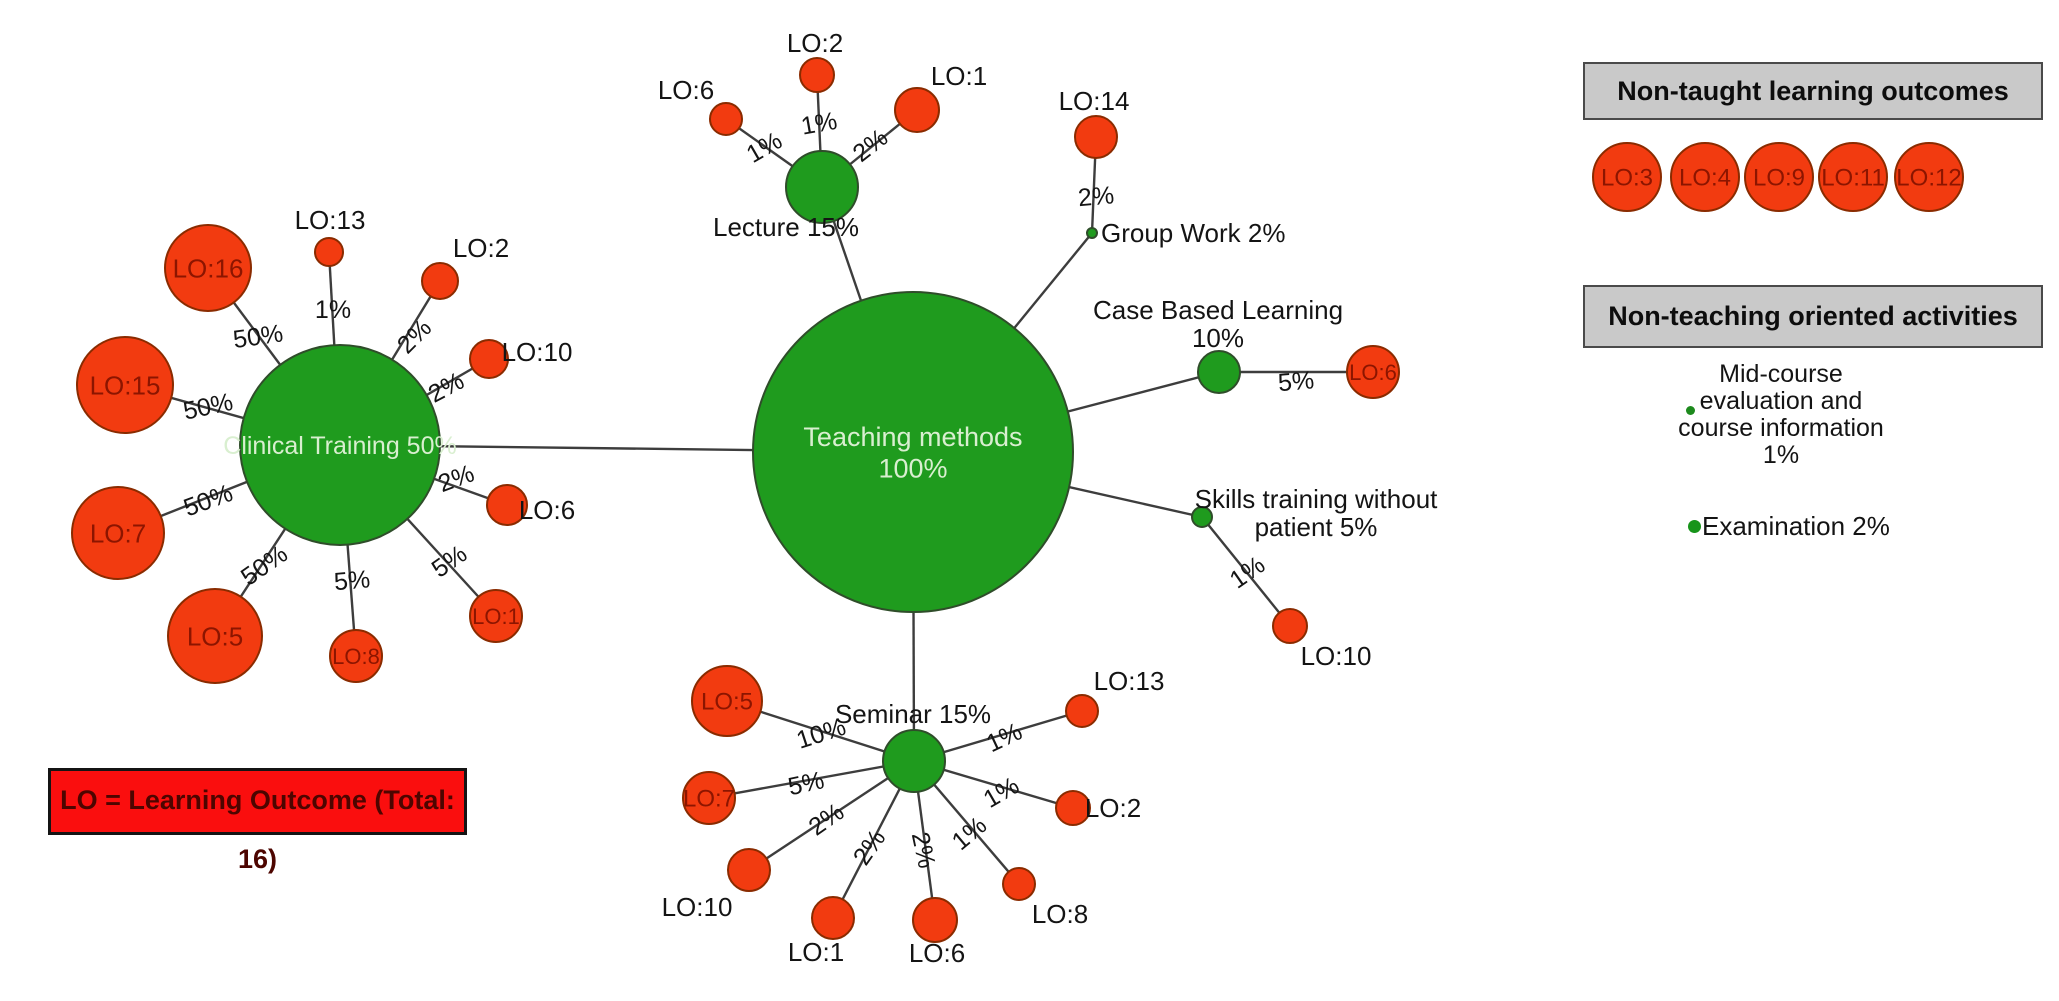 Image resolution: width=2059 pixels, height=1001 pixels. Describe the element at coordinates (833, 918) in the screenshot. I see `node-m1` at that location.